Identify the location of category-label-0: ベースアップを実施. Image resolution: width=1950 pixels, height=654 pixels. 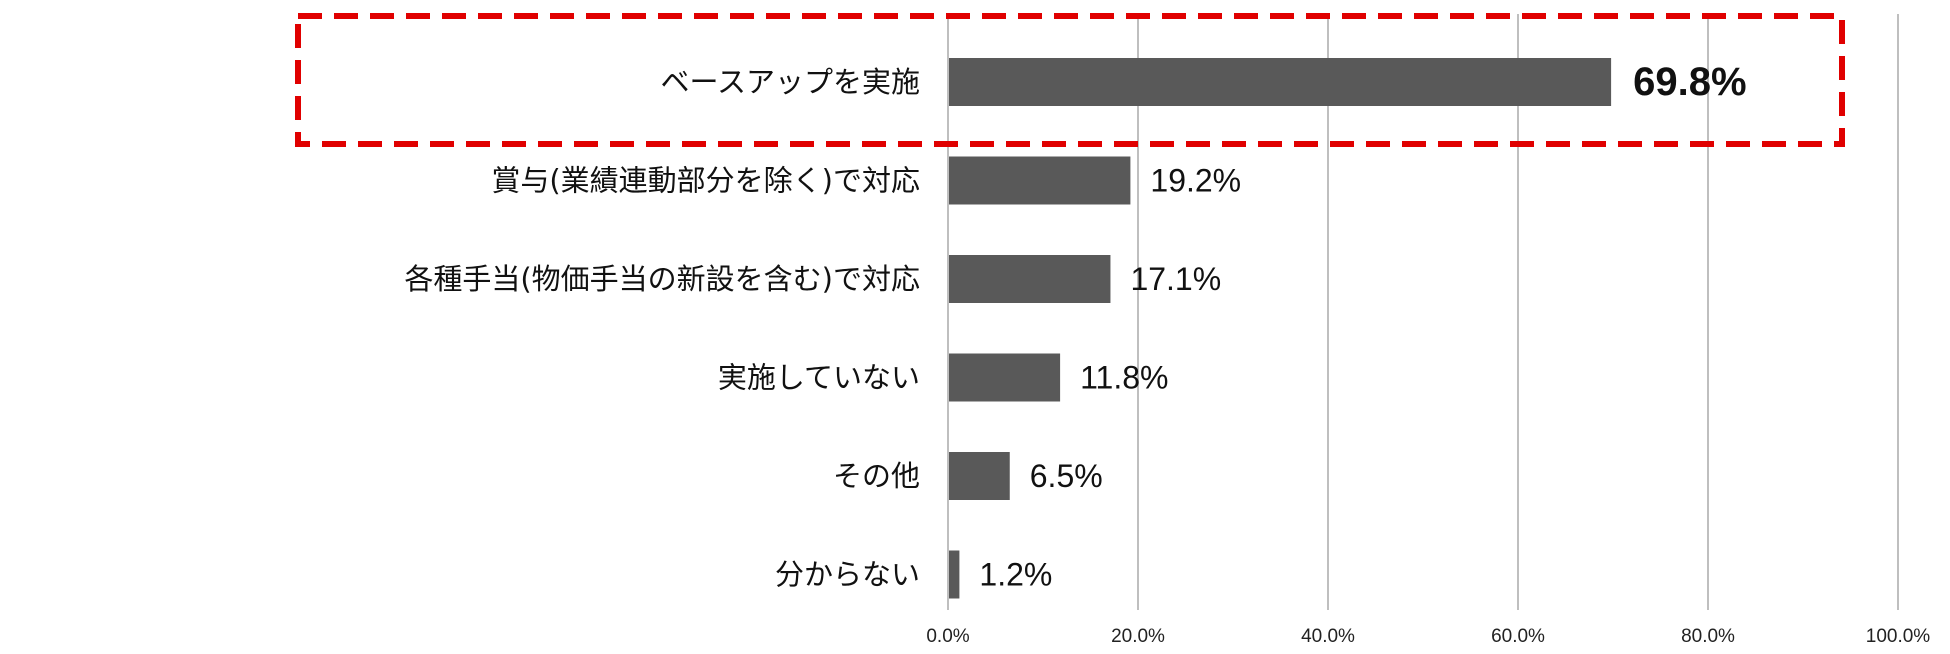
(790, 82).